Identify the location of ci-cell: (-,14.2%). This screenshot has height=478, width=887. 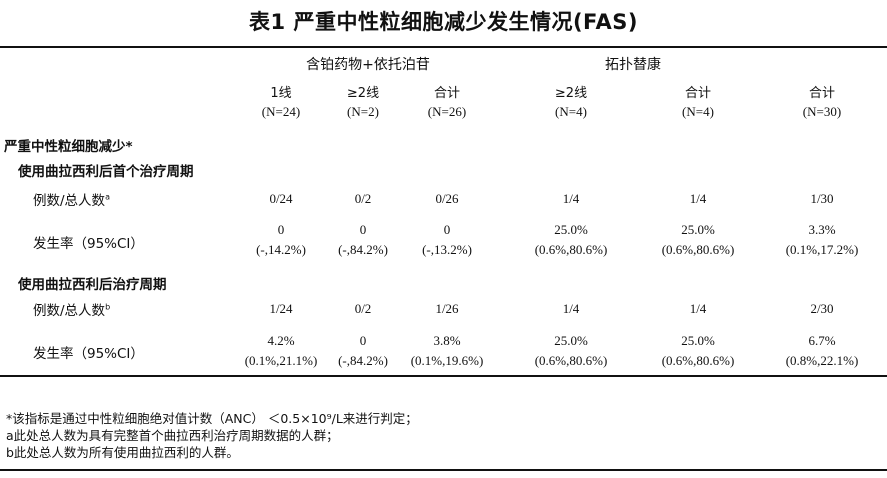
(281, 249).